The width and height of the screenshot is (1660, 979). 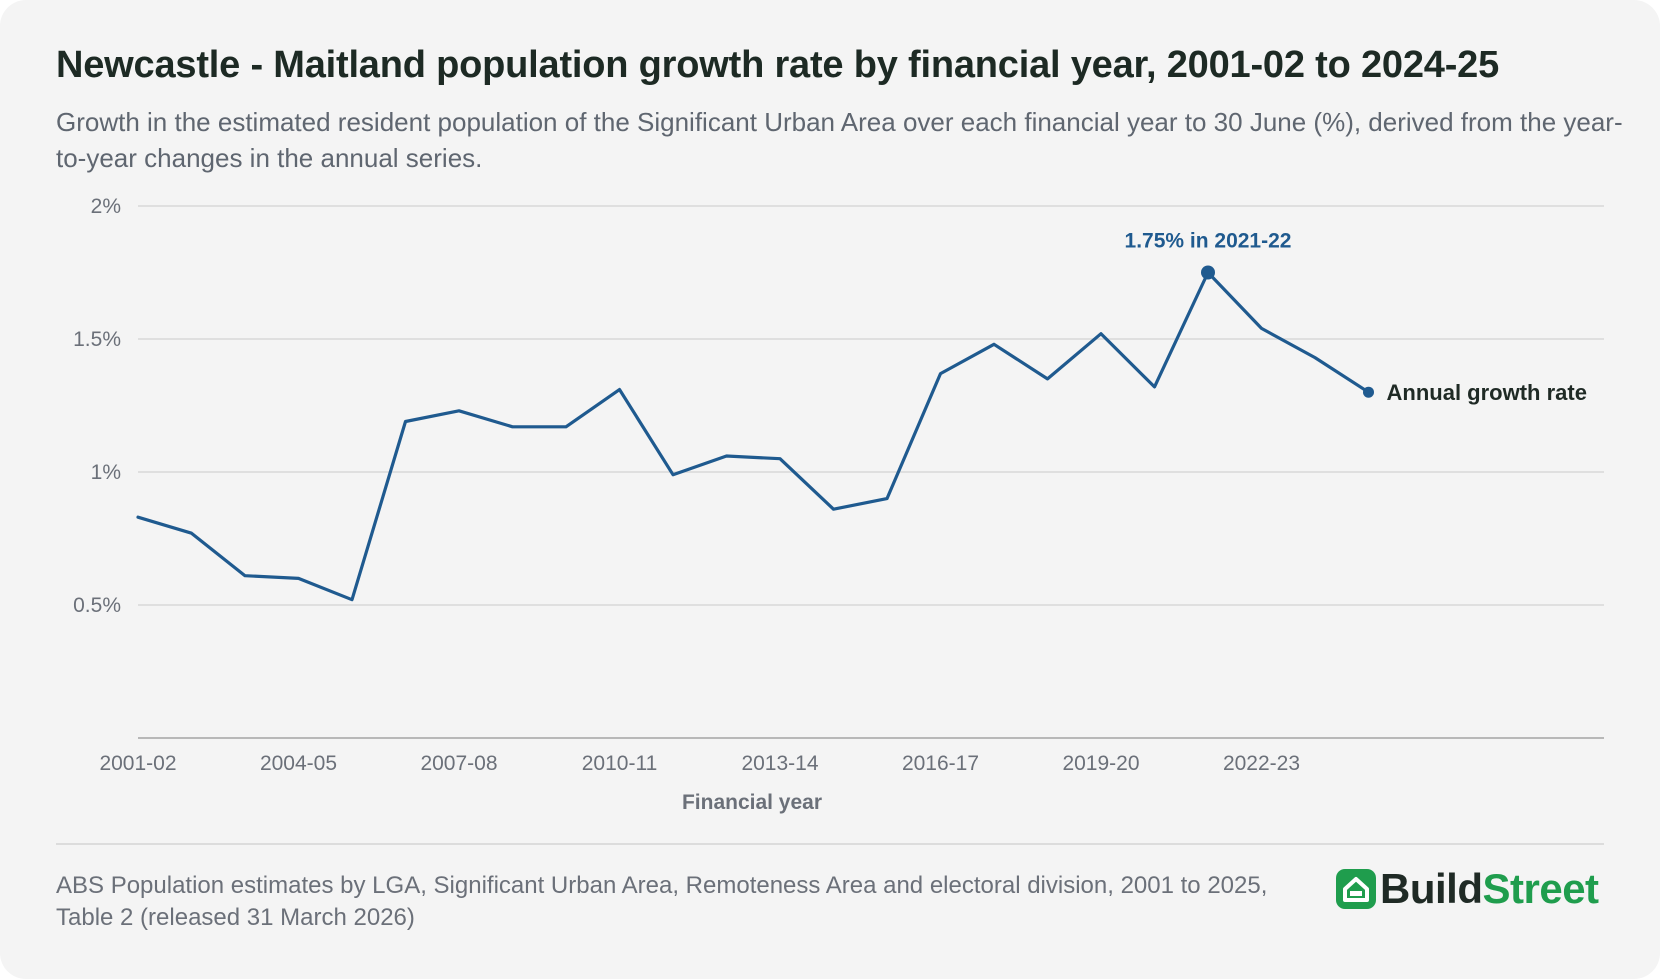 What do you see at coordinates (106, 472) in the screenshot?
I see `y-tick-label: 1%` at bounding box center [106, 472].